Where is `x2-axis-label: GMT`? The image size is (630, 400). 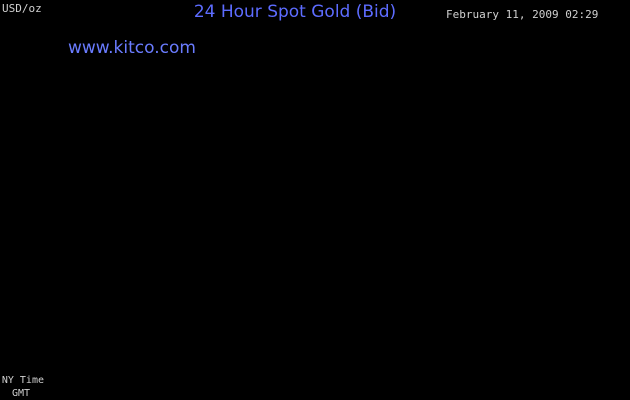
x2-axis-label: GMT is located at coordinates (21, 393).